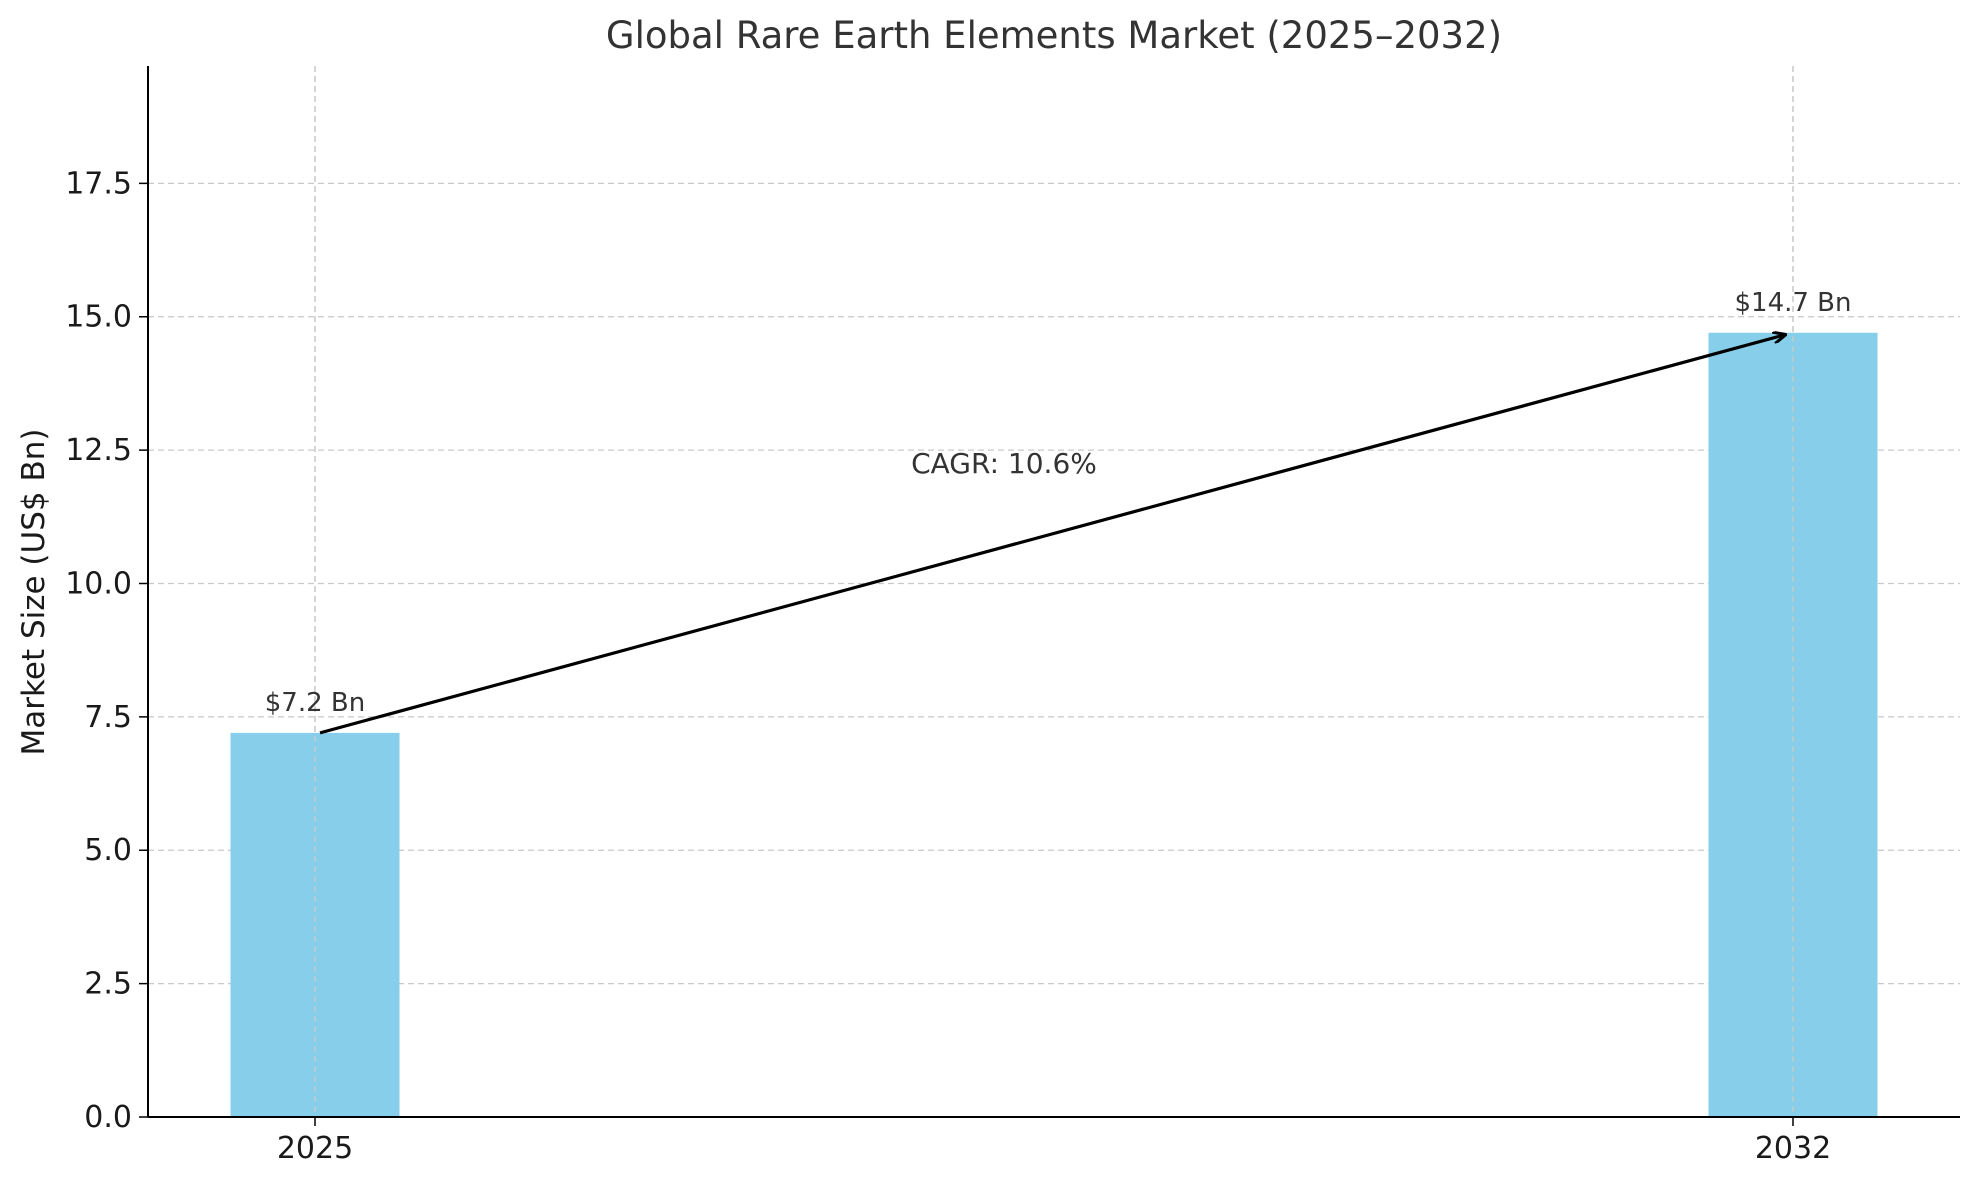  I want to click on y-axis-ticks: 0.0 2.5 5.0 7.5 10.0 12.5 15.0 17.5, so click(106, 650).